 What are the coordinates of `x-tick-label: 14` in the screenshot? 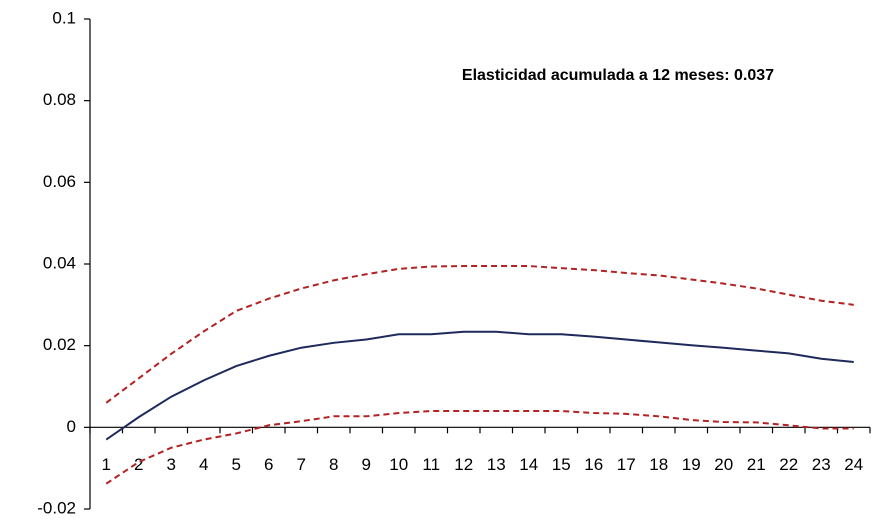 It's located at (528, 464).